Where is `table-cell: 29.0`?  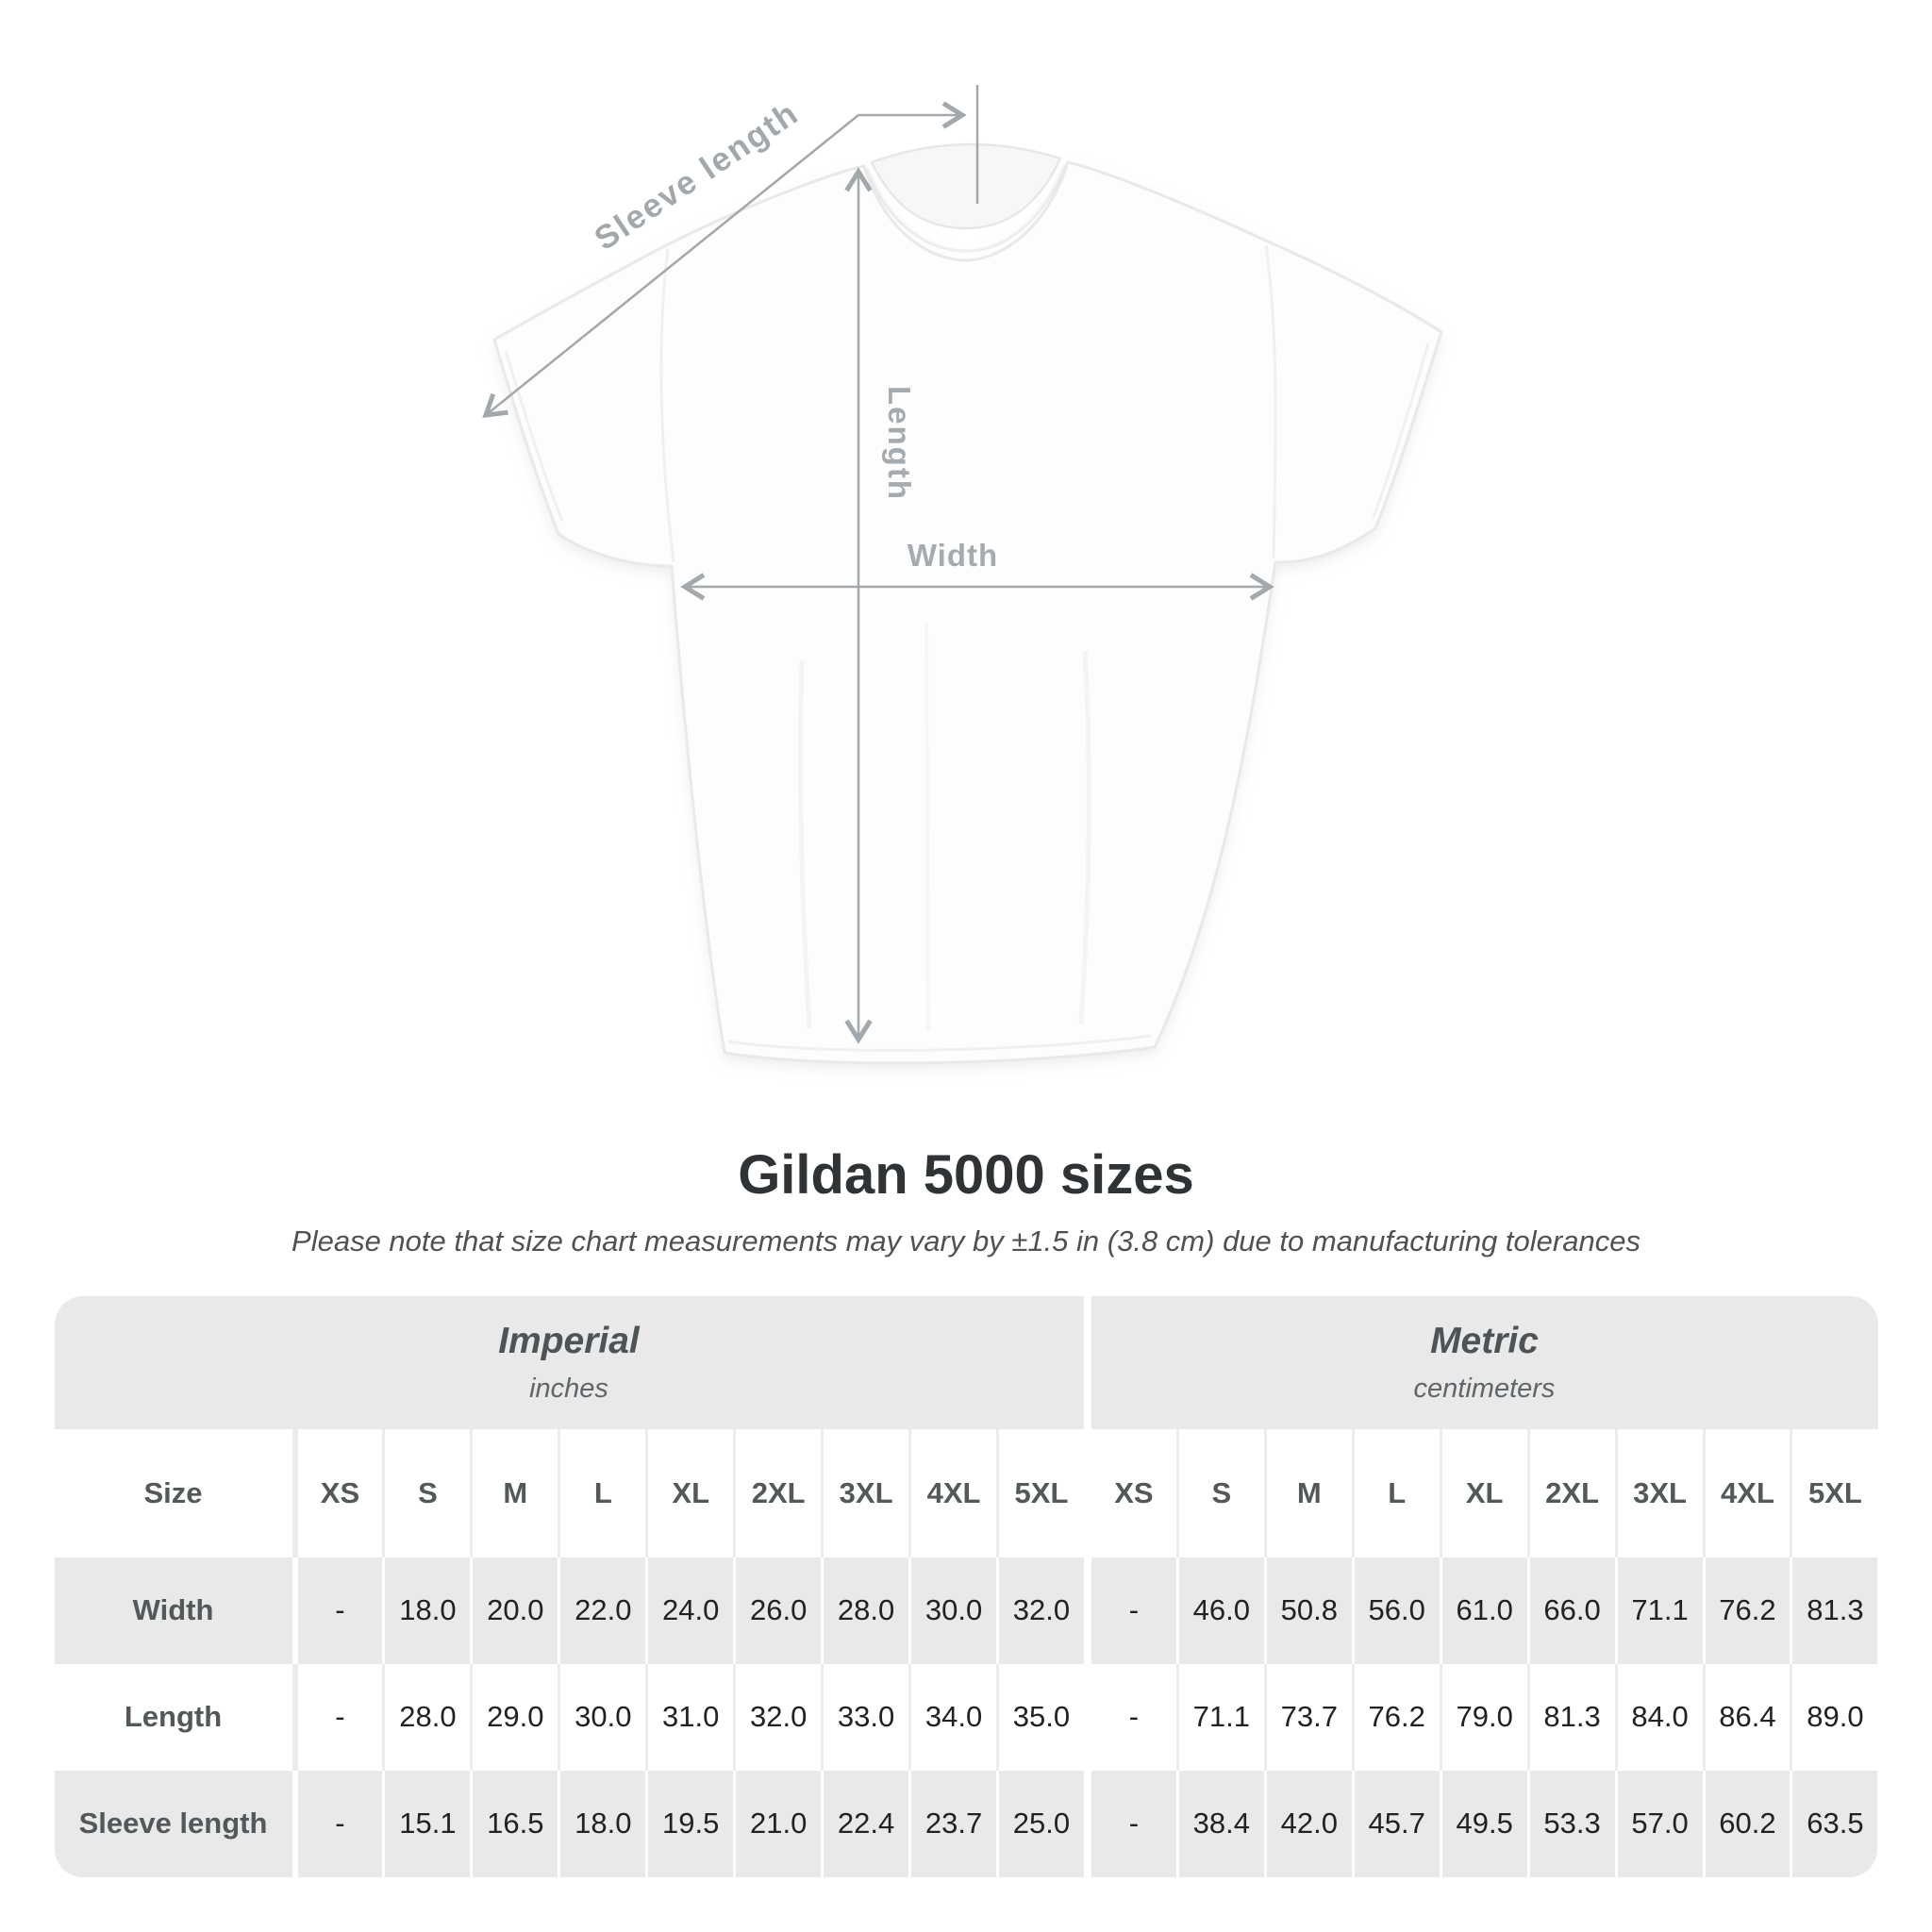
table-cell: 29.0 is located at coordinates (514, 1717).